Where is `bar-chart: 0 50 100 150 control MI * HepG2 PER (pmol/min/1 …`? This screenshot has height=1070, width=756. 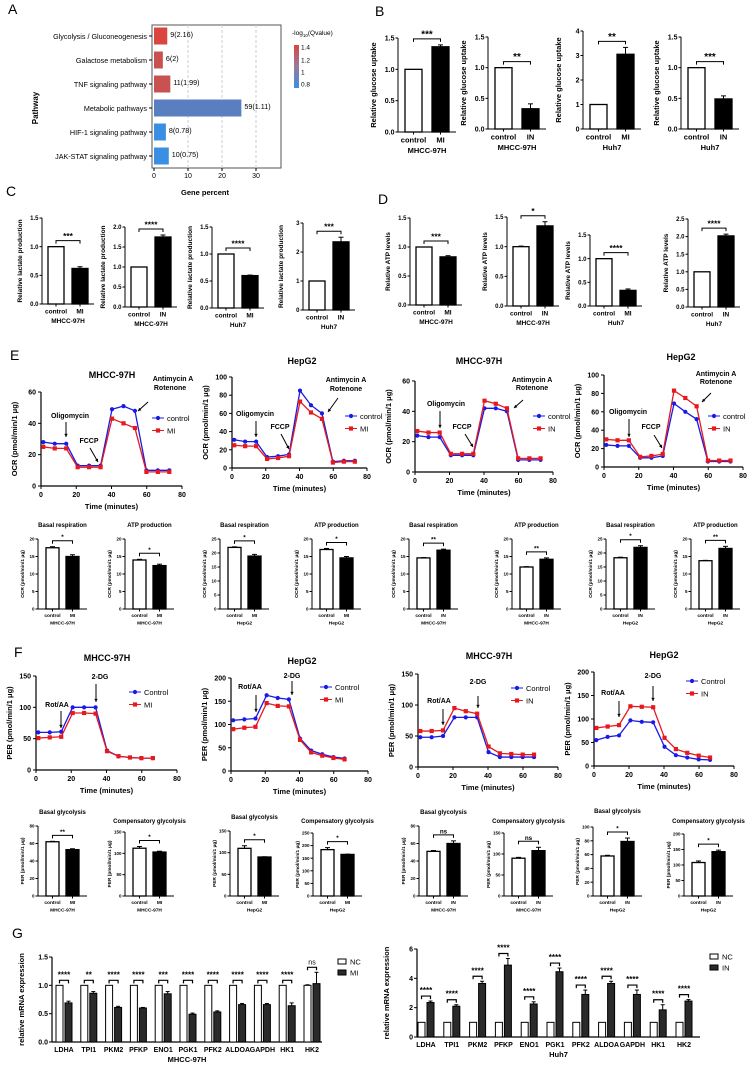
bar-chart: 0 50 100 150 control MI * HepG2 PER (pmol/min/1 … is located at coordinates (245, 864).